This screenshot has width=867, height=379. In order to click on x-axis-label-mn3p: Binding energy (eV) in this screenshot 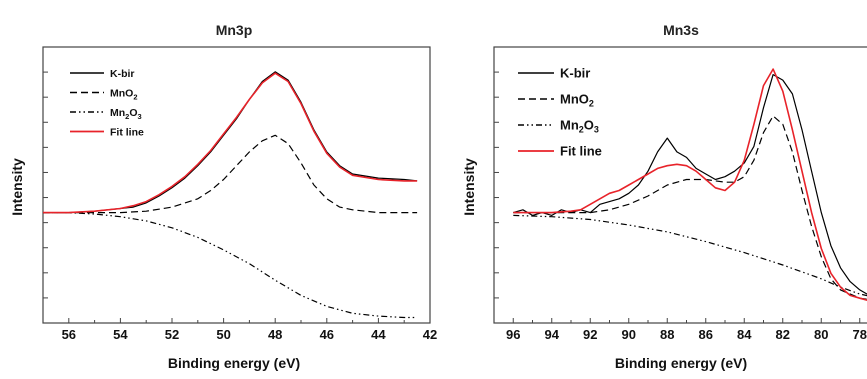, I will do `click(234, 363)`.